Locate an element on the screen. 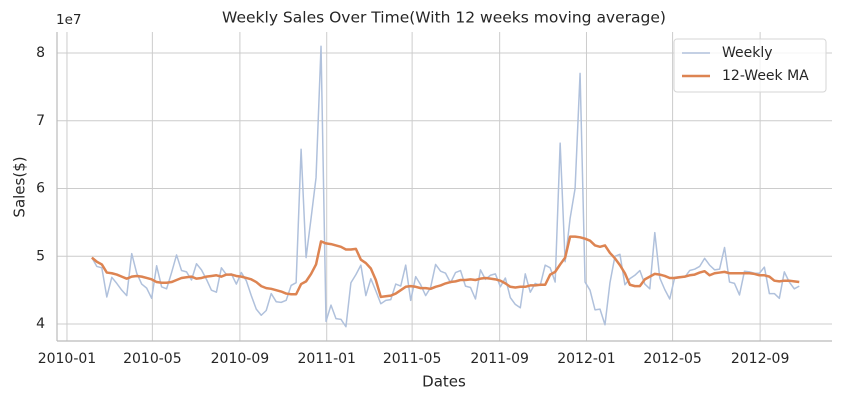  x-tick-label: 2010-01 is located at coordinates (67, 359).